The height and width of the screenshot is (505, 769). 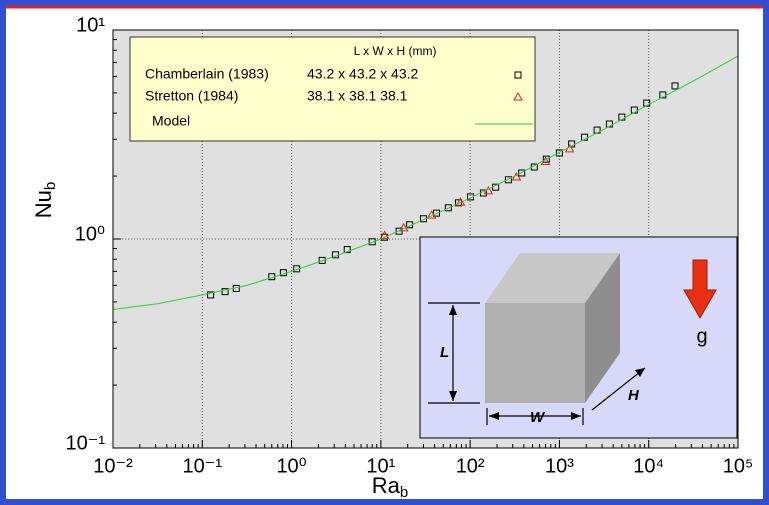 I want to click on x-tick-label: 10⁻¹, so click(x=203, y=466).